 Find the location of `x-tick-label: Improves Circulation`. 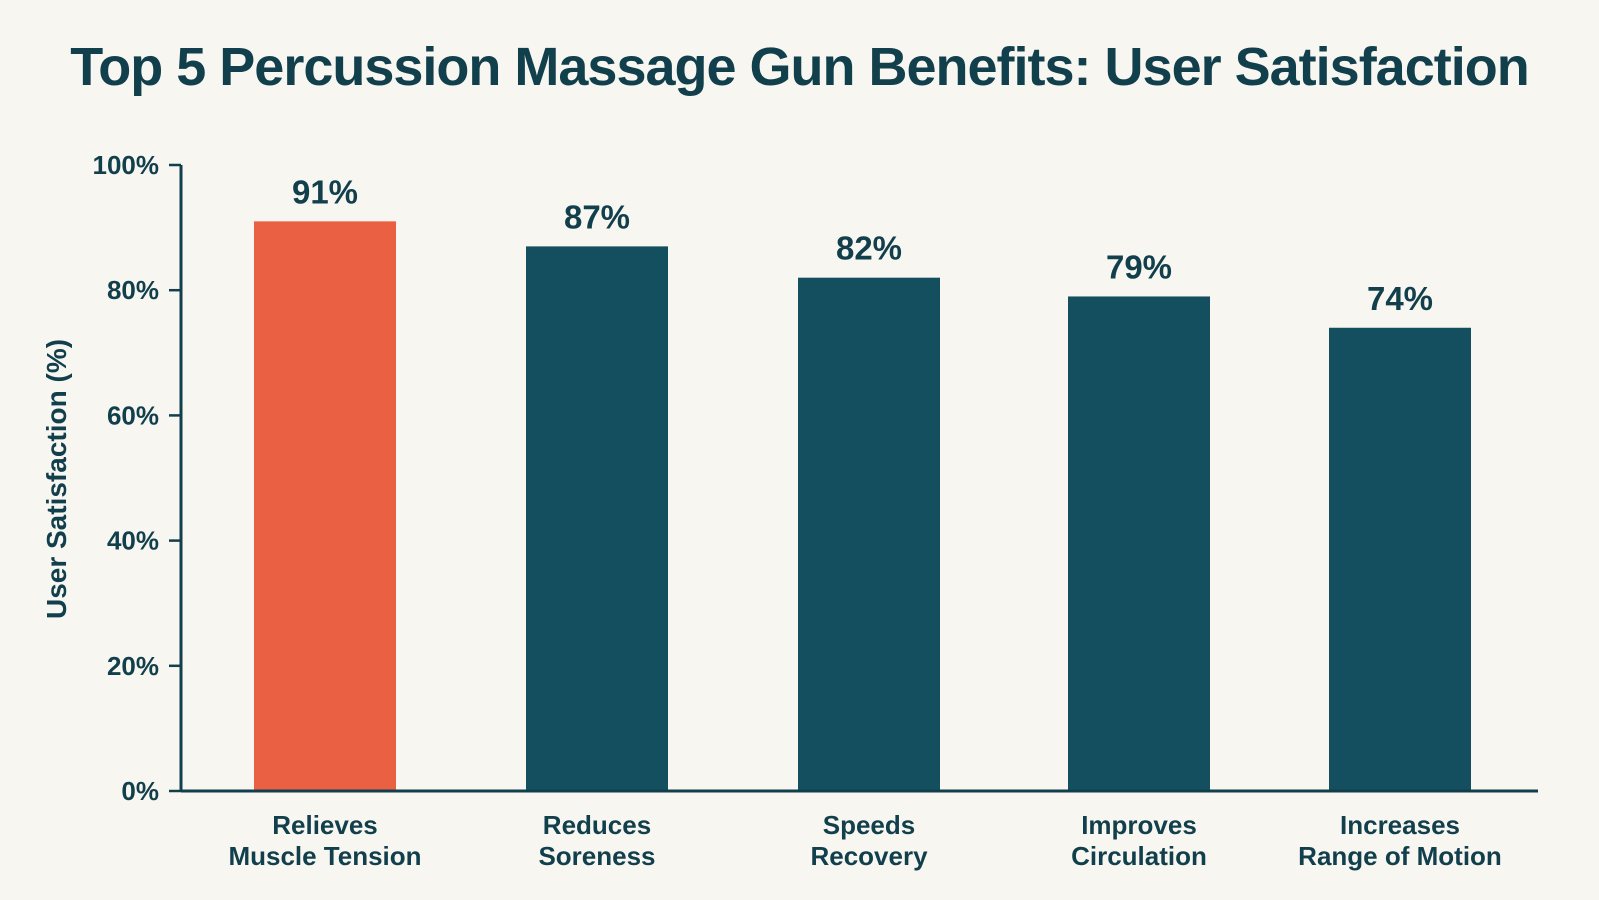

x-tick-label: Improves Circulation is located at coordinates (1139, 840).